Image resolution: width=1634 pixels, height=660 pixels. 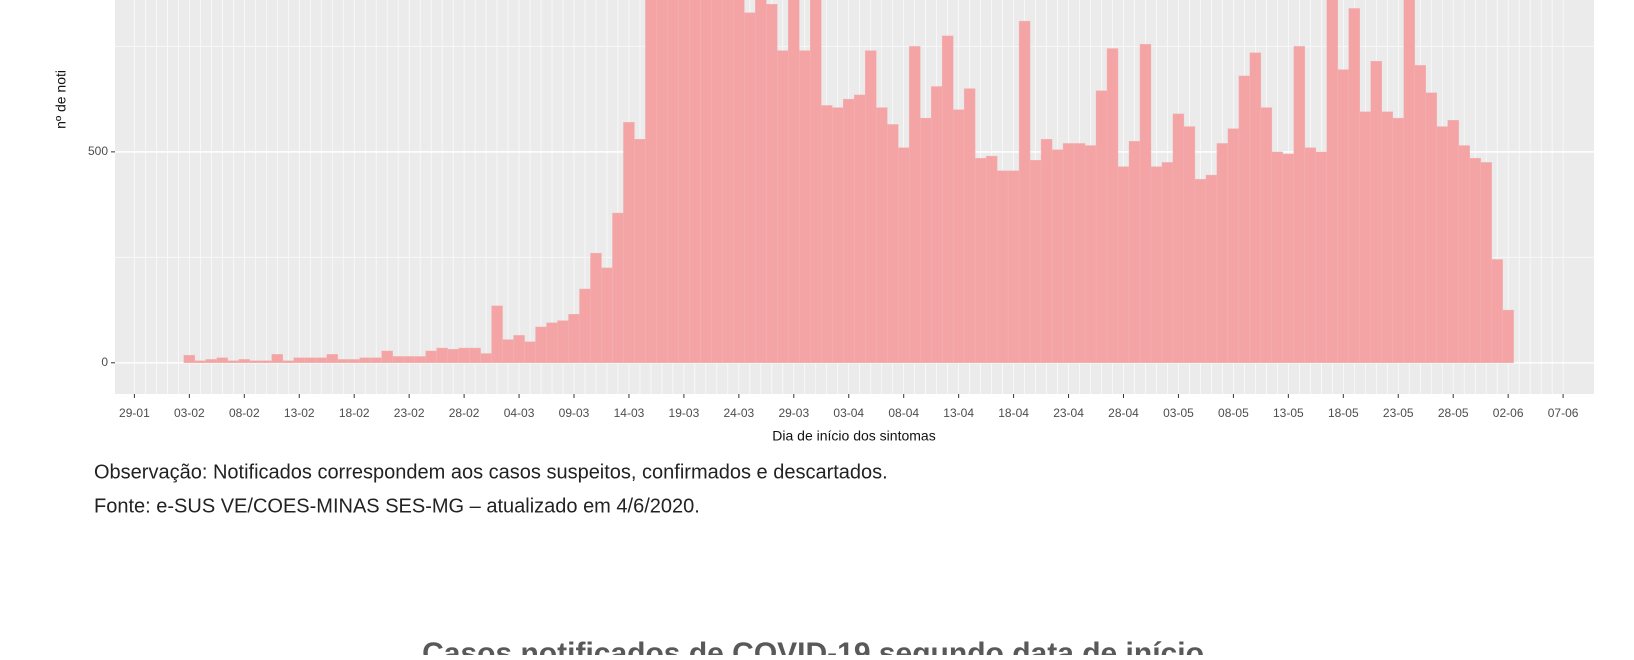 I want to click on x-tick-label: 28-05, so click(x=1453, y=413).